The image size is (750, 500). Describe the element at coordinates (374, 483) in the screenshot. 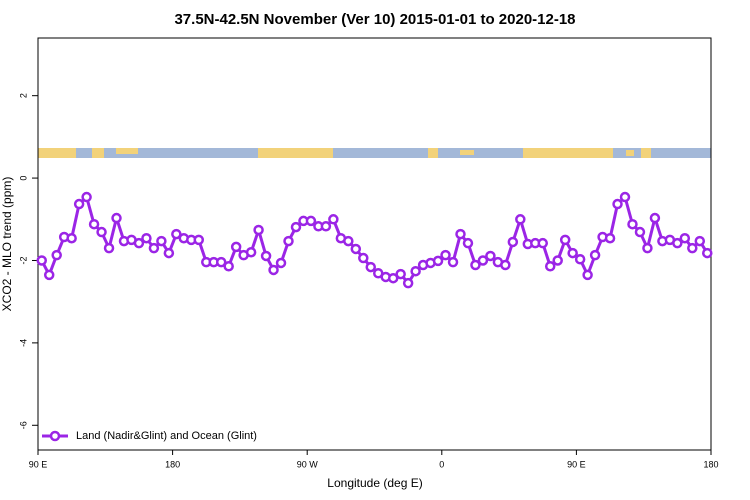

I see `x-axis-title: Longitude (deg E)` at that location.